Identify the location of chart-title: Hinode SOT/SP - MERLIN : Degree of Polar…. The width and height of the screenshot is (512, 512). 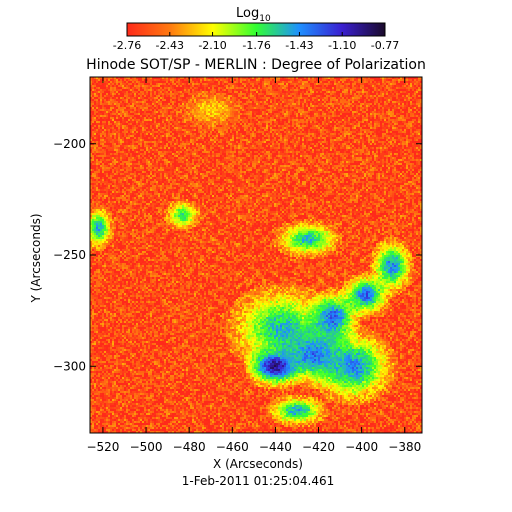
(256, 65).